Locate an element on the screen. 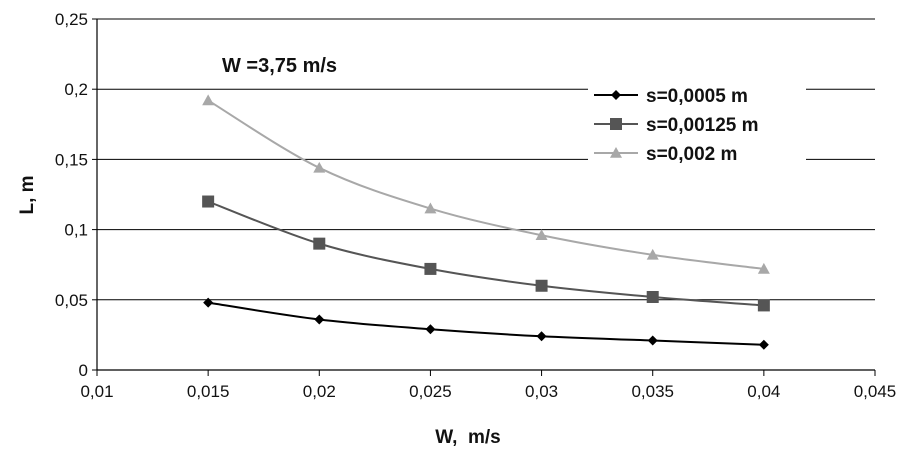  legend-item: s=0,0005 m is located at coordinates (671, 96).